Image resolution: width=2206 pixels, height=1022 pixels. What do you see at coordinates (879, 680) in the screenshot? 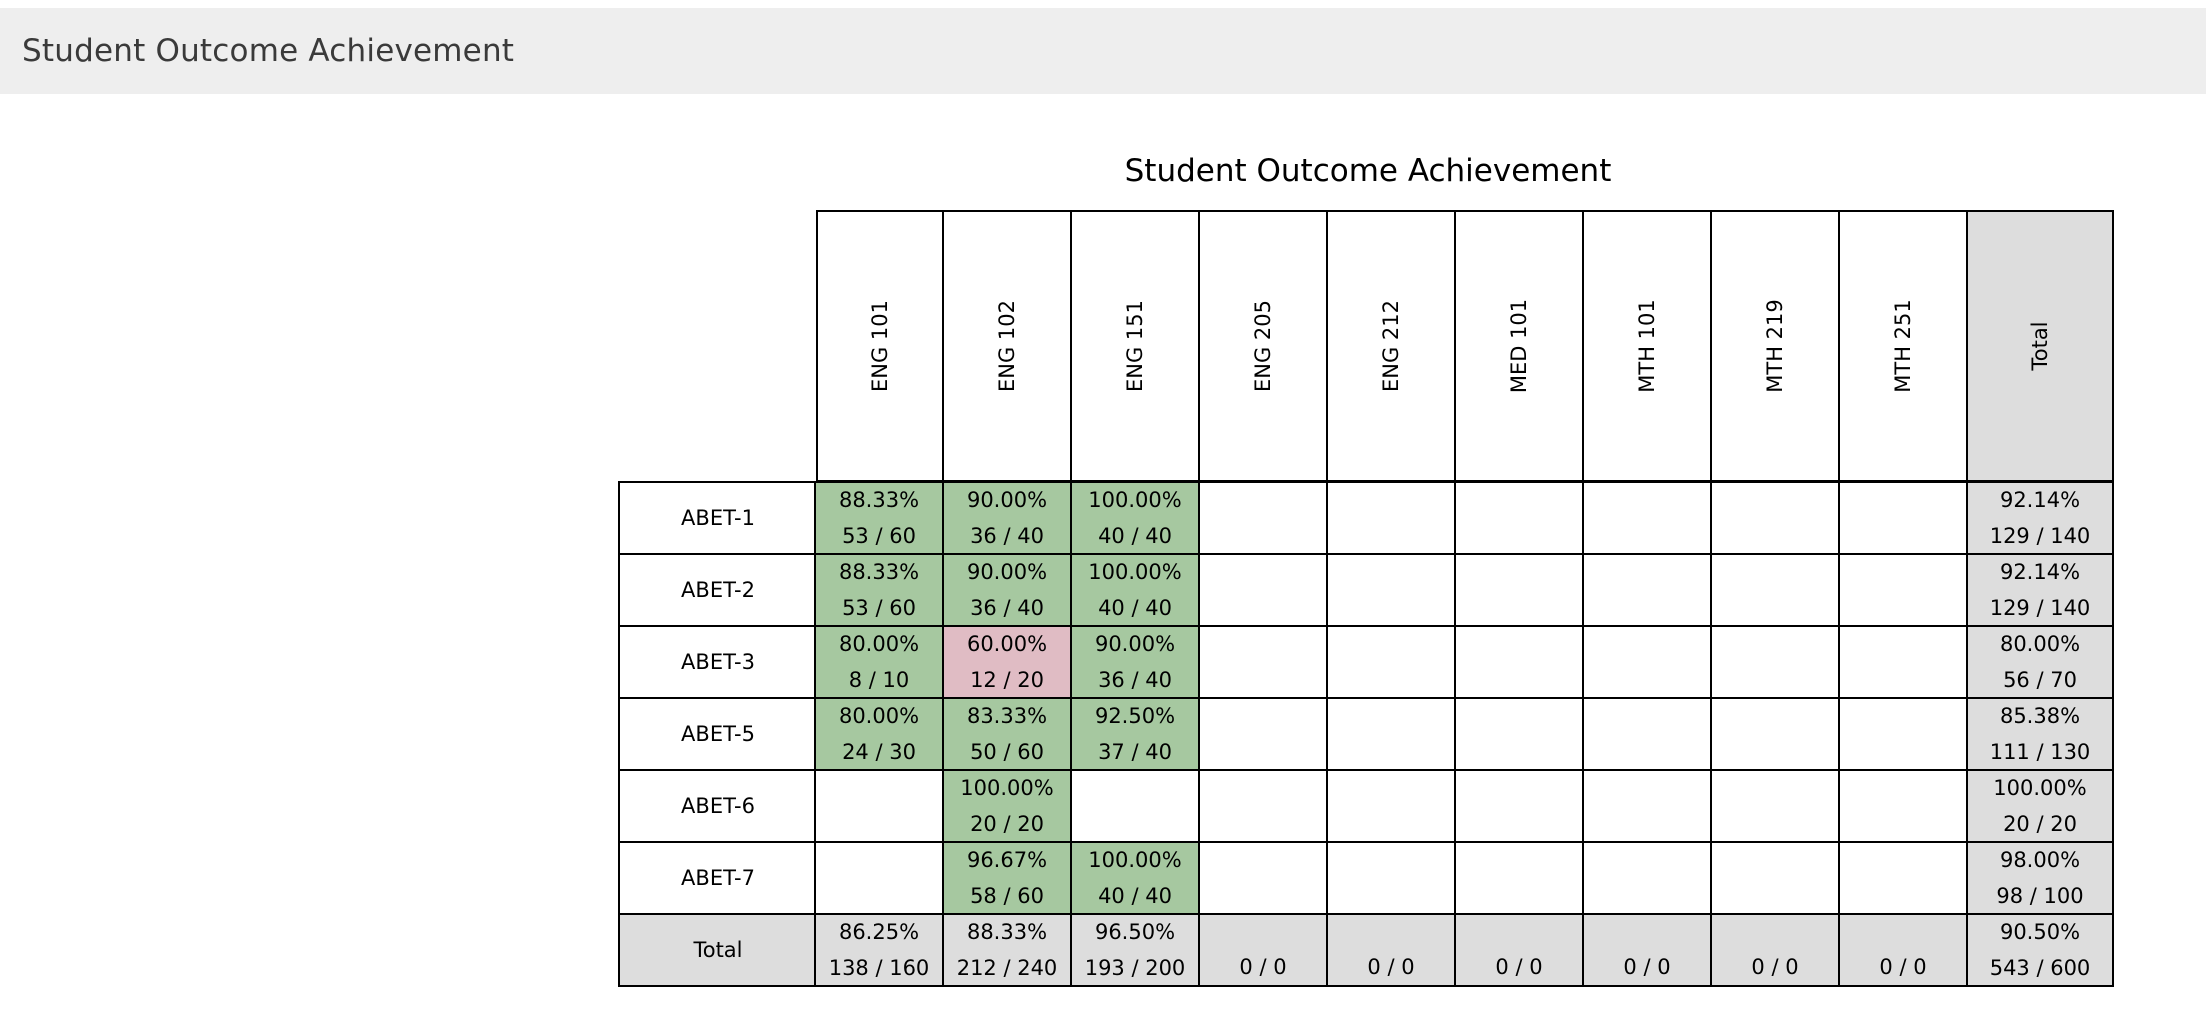
I see `cell-fraction: 8 / 10` at bounding box center [879, 680].